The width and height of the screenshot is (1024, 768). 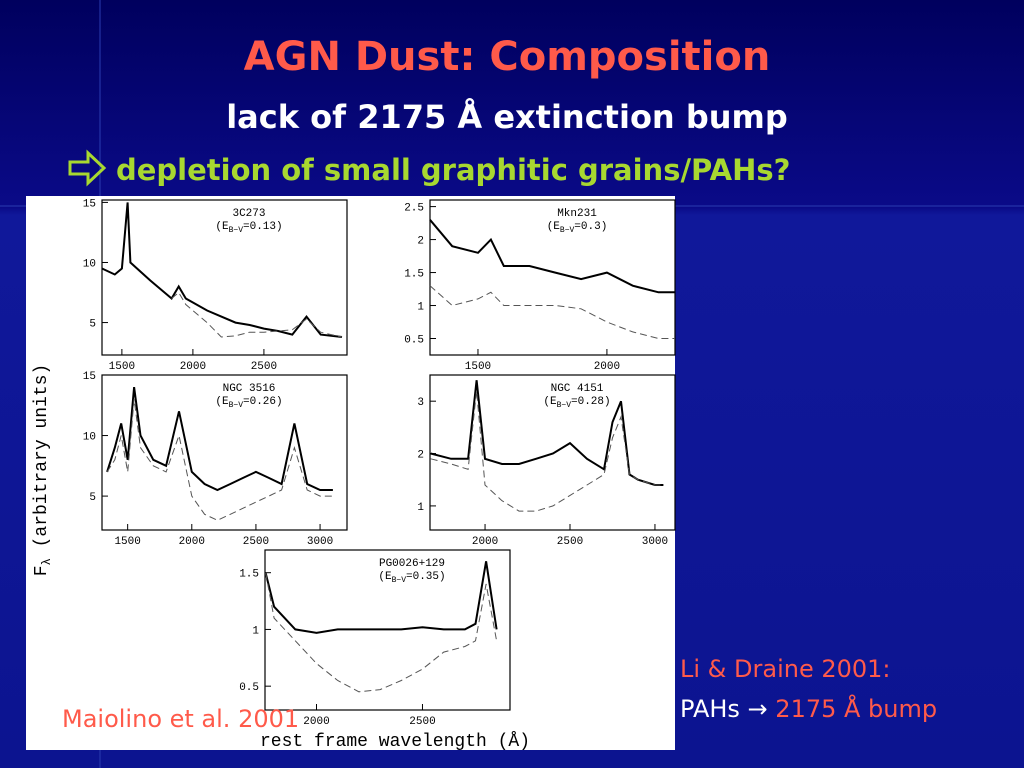 What do you see at coordinates (426, 577) in the screenshot?
I see `ebv-suffix: =0.35)` at bounding box center [426, 577].